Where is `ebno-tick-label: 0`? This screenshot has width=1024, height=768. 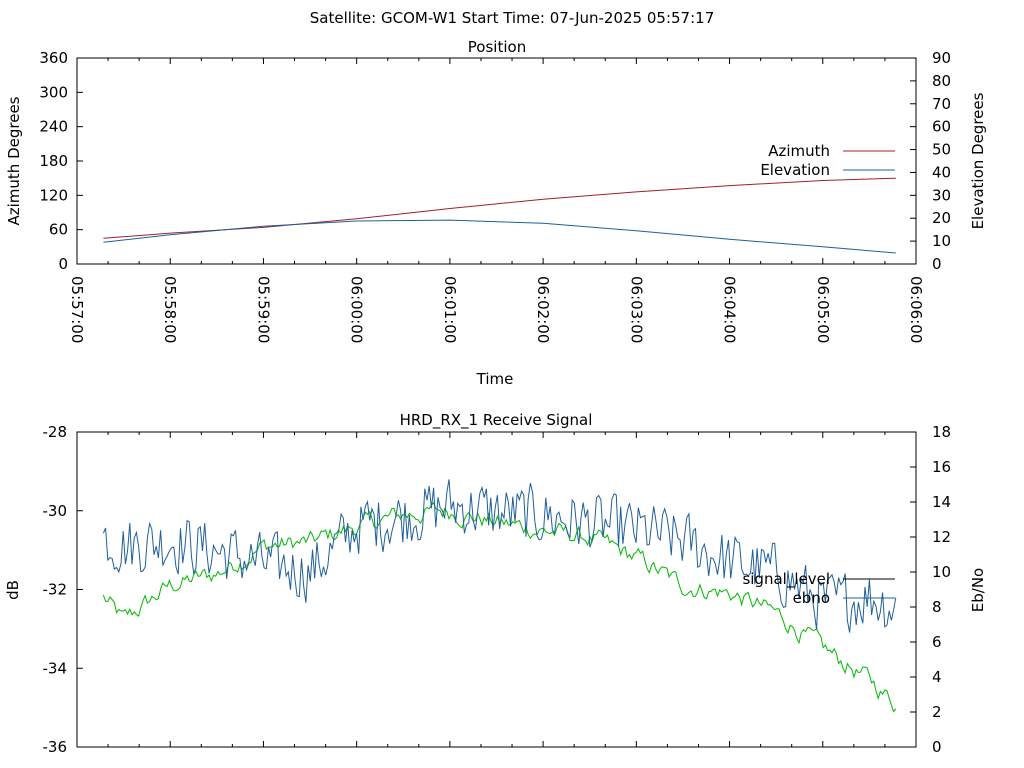
ebno-tick-label: 0 is located at coordinates (937, 747).